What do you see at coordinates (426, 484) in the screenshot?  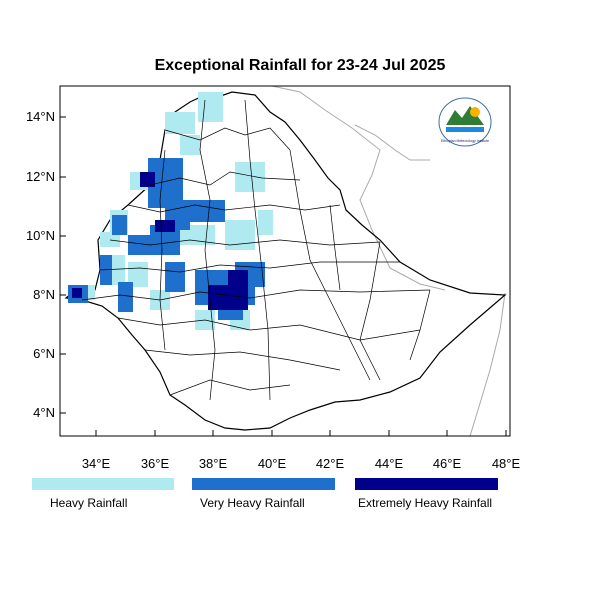 I see `legend-swatch-extremely-heavy` at bounding box center [426, 484].